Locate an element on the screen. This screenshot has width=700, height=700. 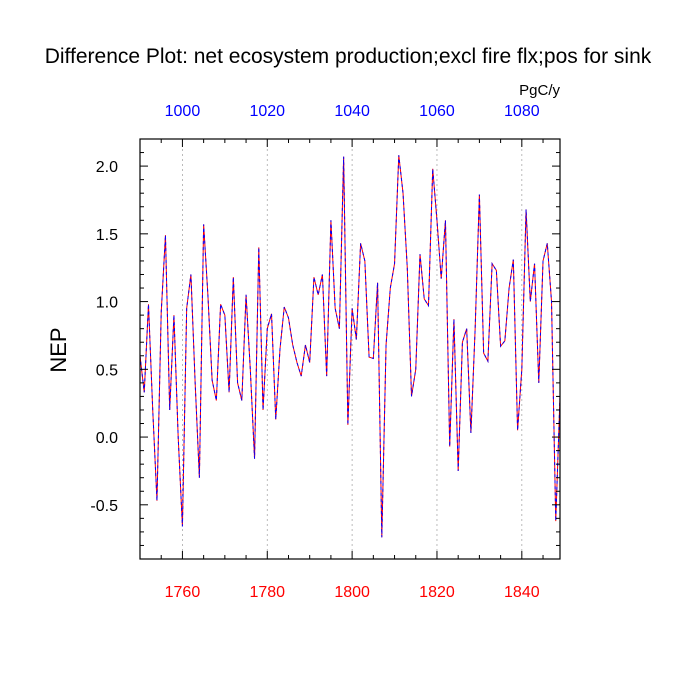
x-top-tick-label: 1020 is located at coordinates (267, 111).